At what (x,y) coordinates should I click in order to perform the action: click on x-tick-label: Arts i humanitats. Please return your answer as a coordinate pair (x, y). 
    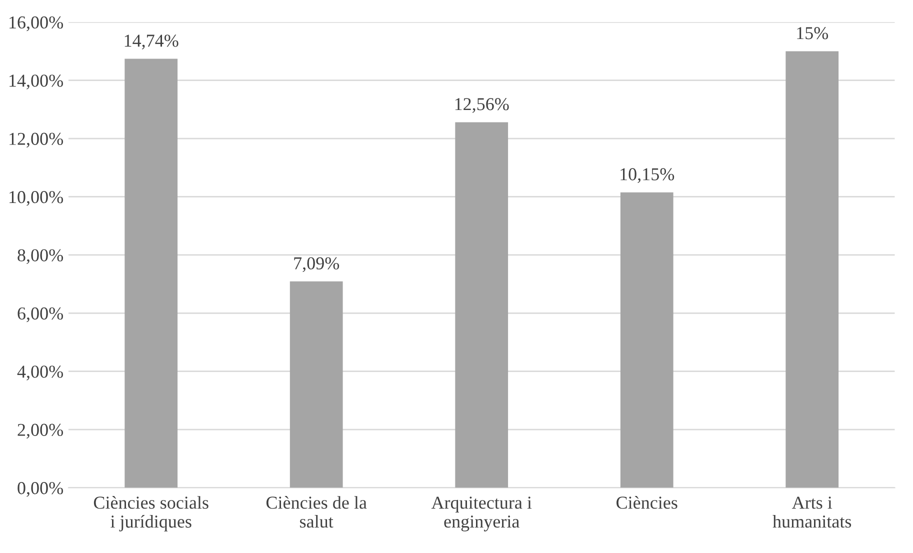
    Looking at the image, I should click on (812, 512).